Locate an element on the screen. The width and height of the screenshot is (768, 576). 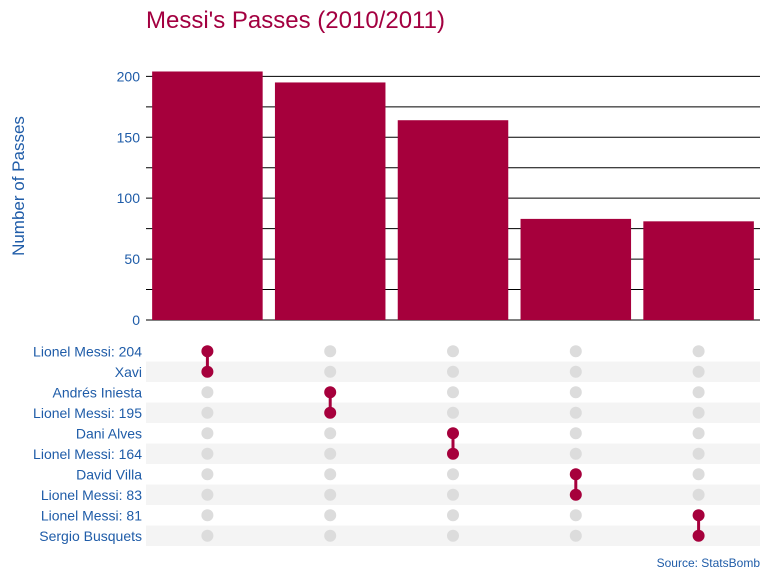
set-label: Dani Alves is located at coordinates (109, 433).